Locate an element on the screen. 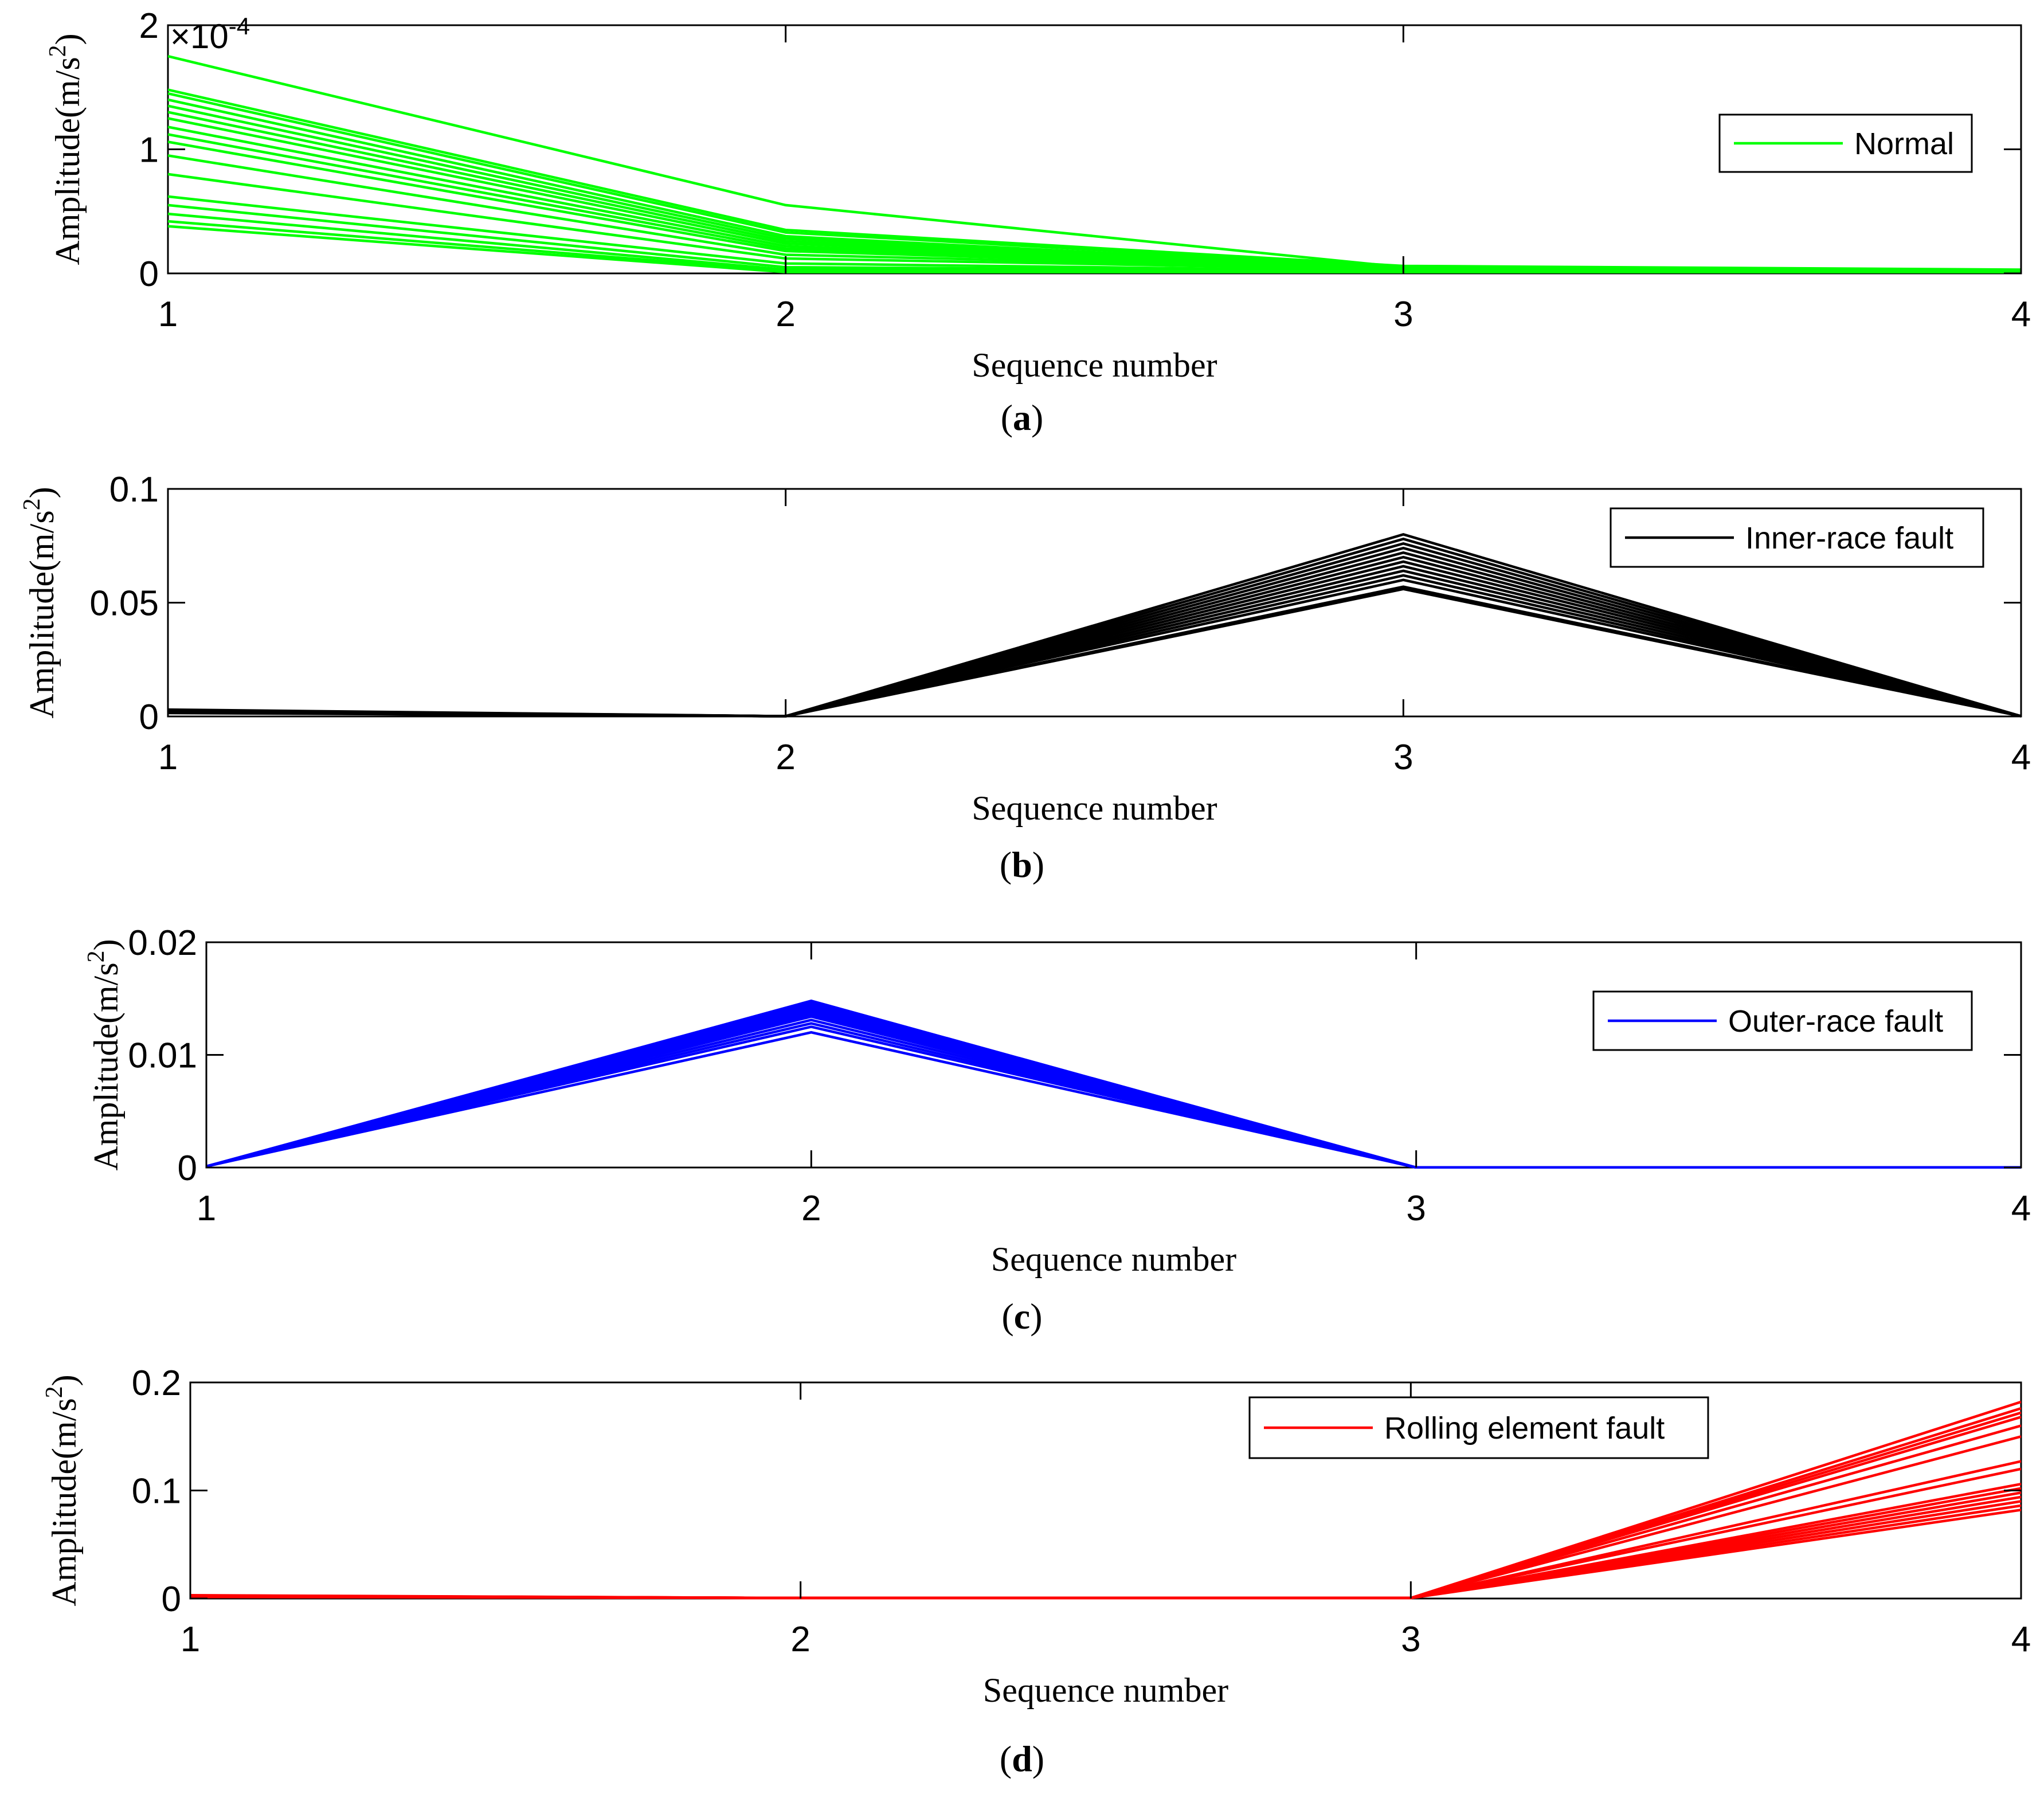 The width and height of the screenshot is (2044, 1806). legend: Normal is located at coordinates (1845, 143).